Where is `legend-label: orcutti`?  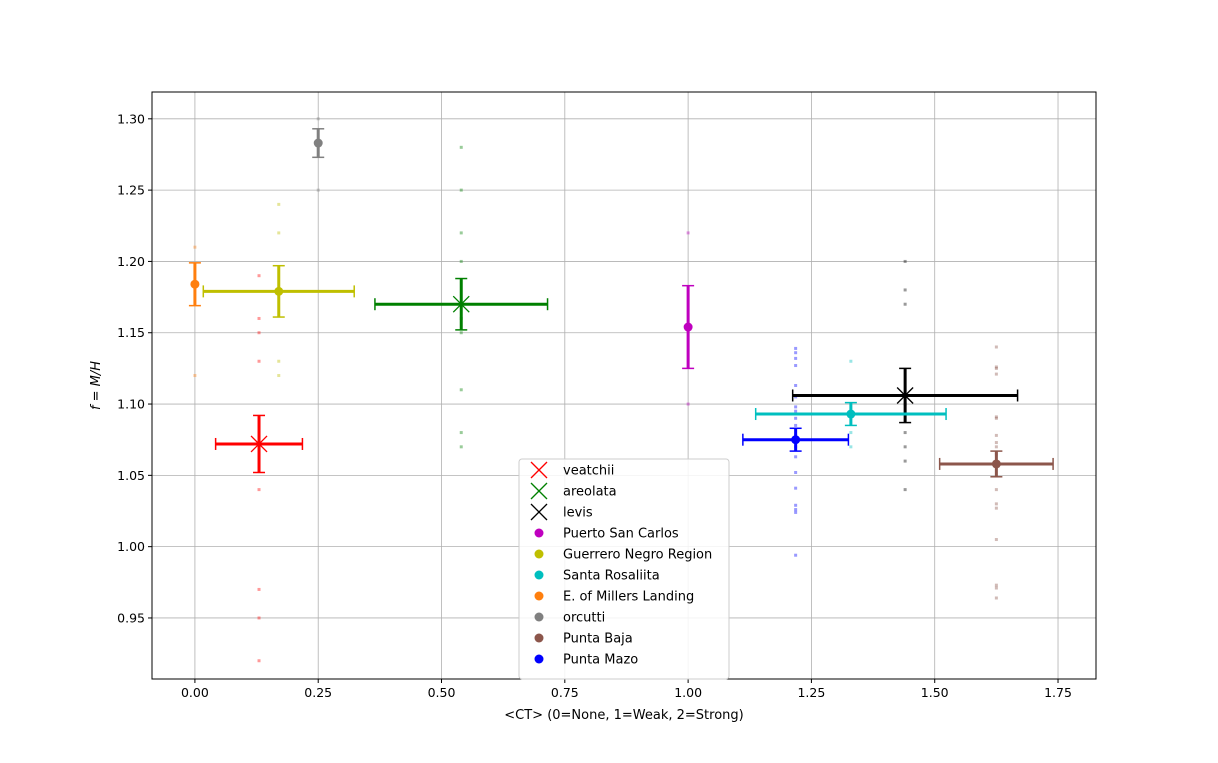 legend-label: orcutti is located at coordinates (584, 618).